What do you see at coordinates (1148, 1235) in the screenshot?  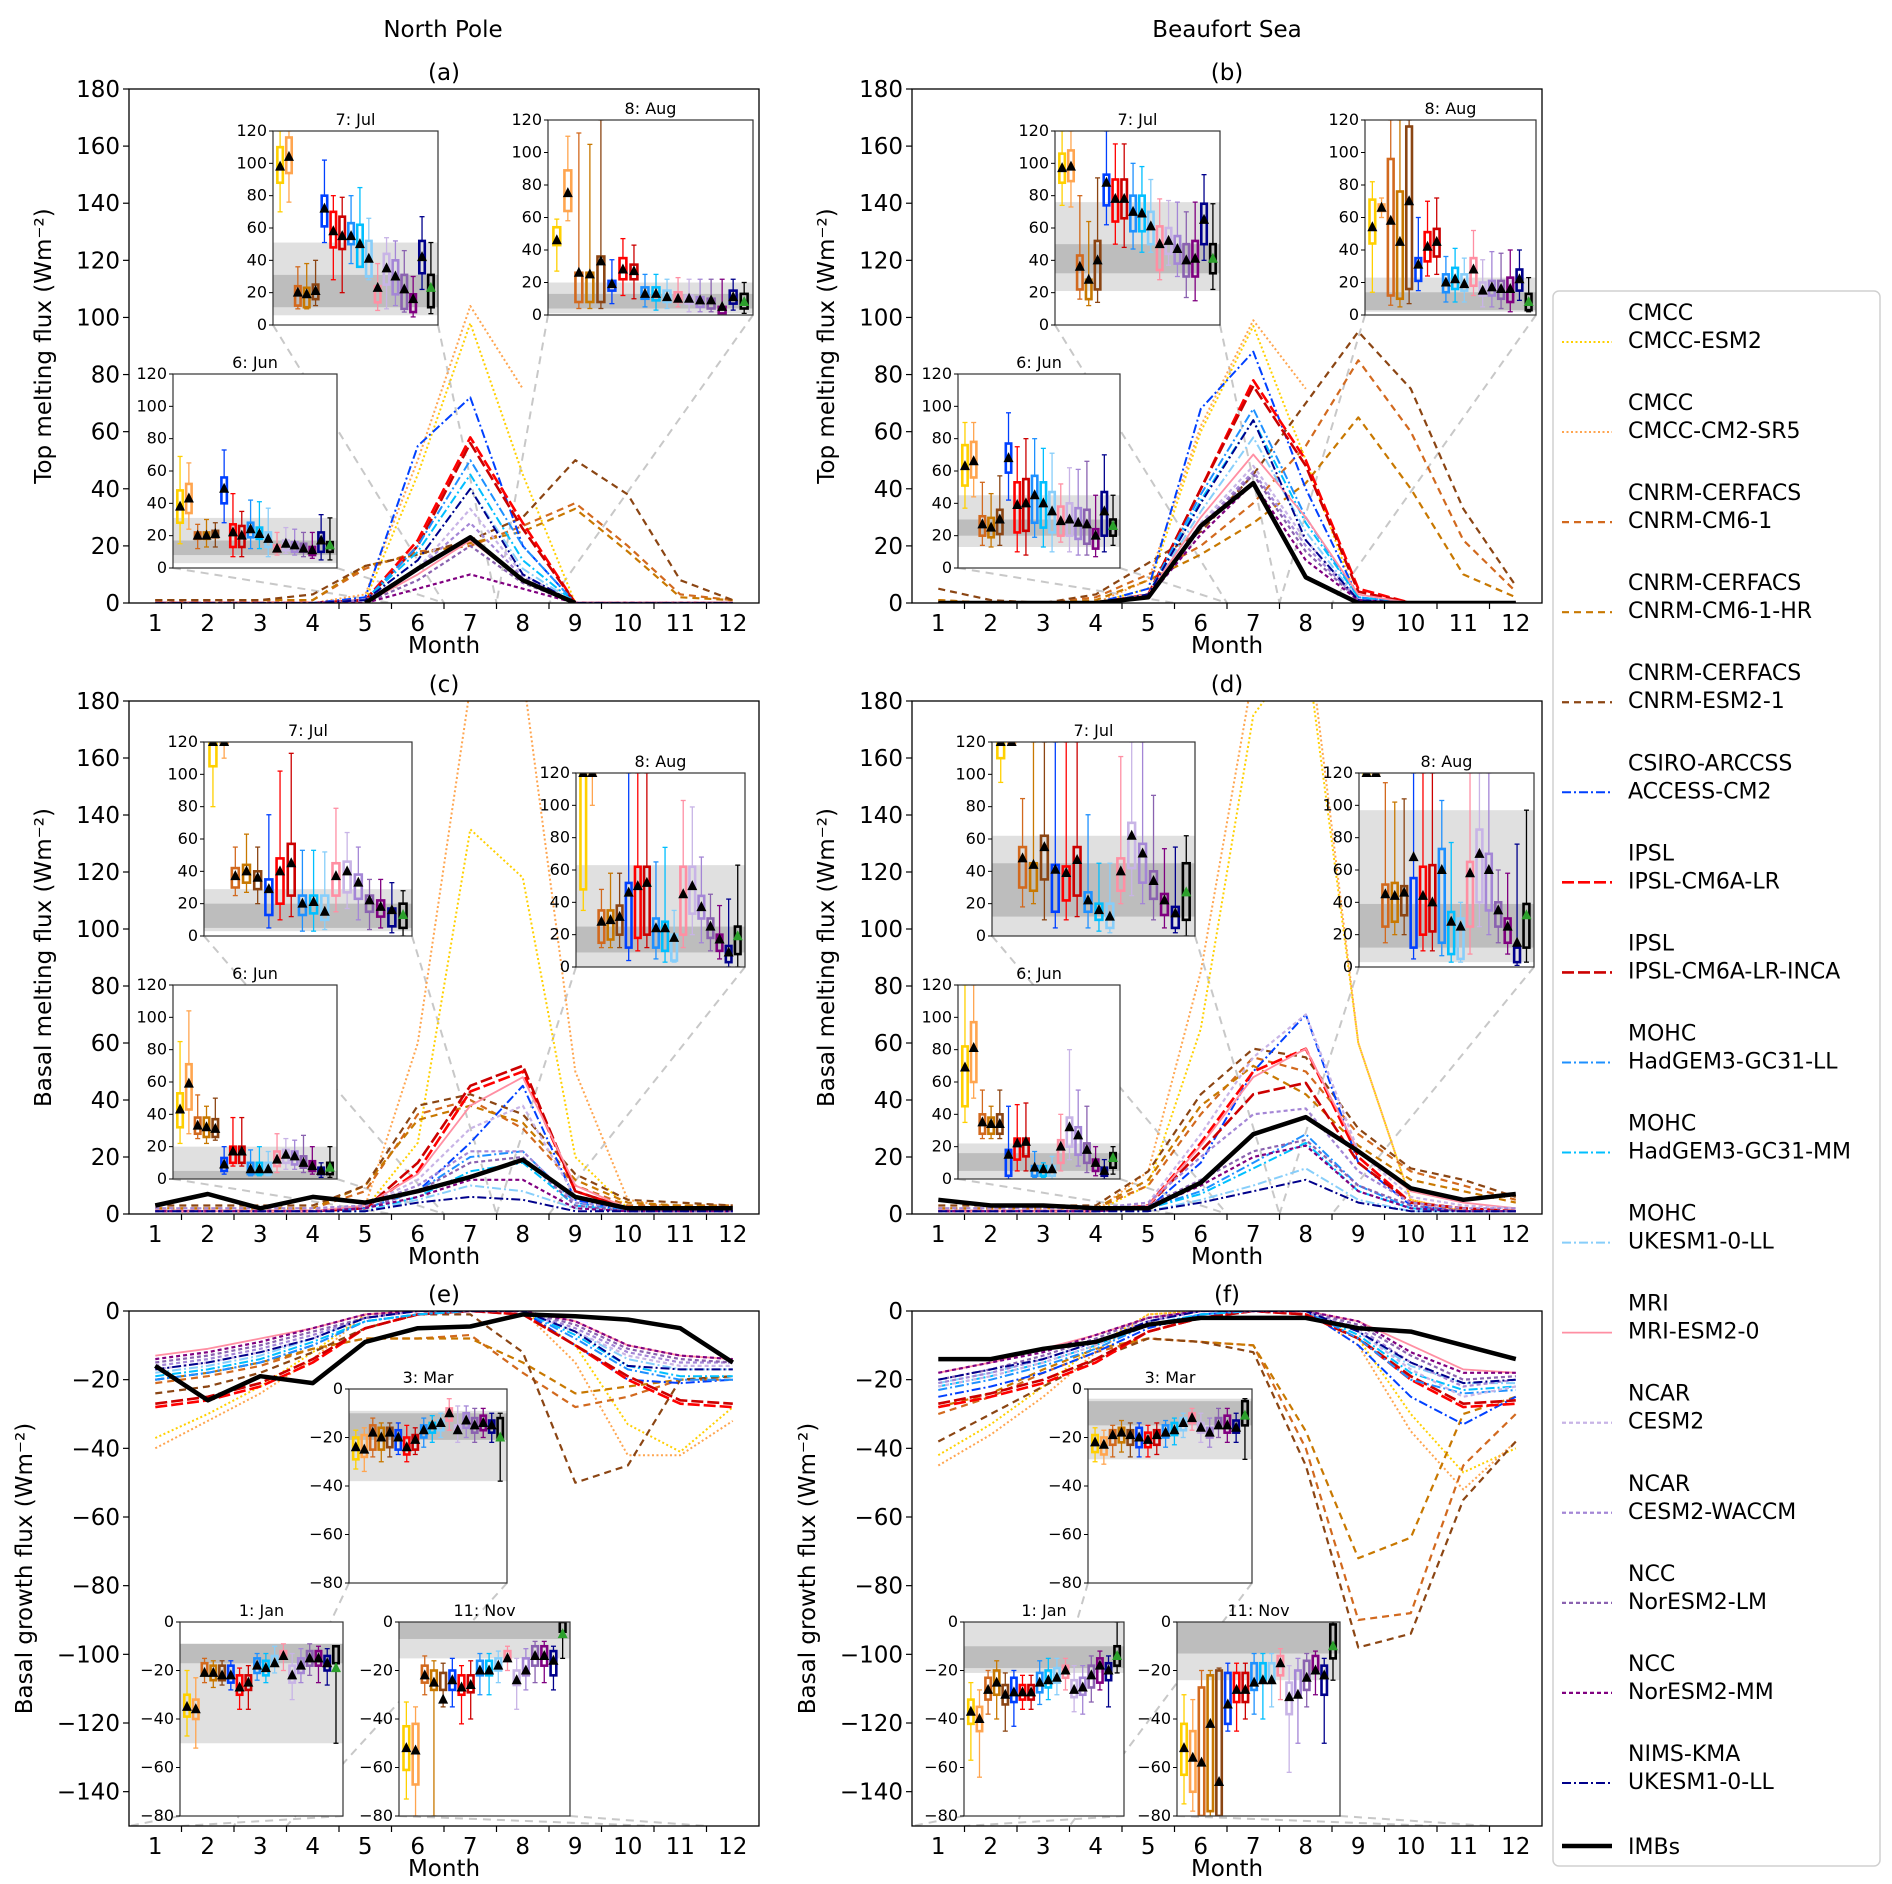 I see `x-tick-label: 5` at bounding box center [1148, 1235].